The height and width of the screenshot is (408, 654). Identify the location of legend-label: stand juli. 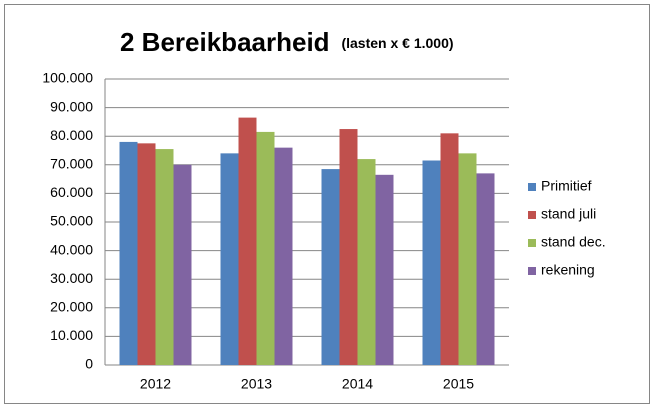
(568, 214).